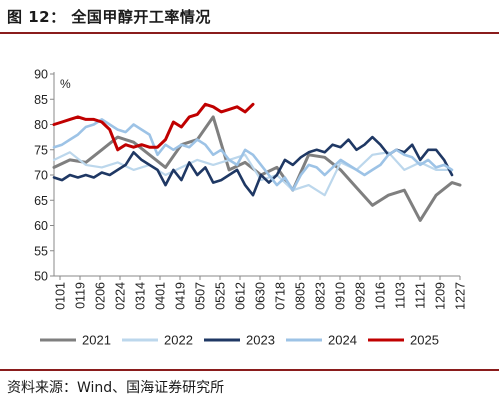 This screenshot has width=499, height=403. I want to click on series-line-2024, so click(253, 155).